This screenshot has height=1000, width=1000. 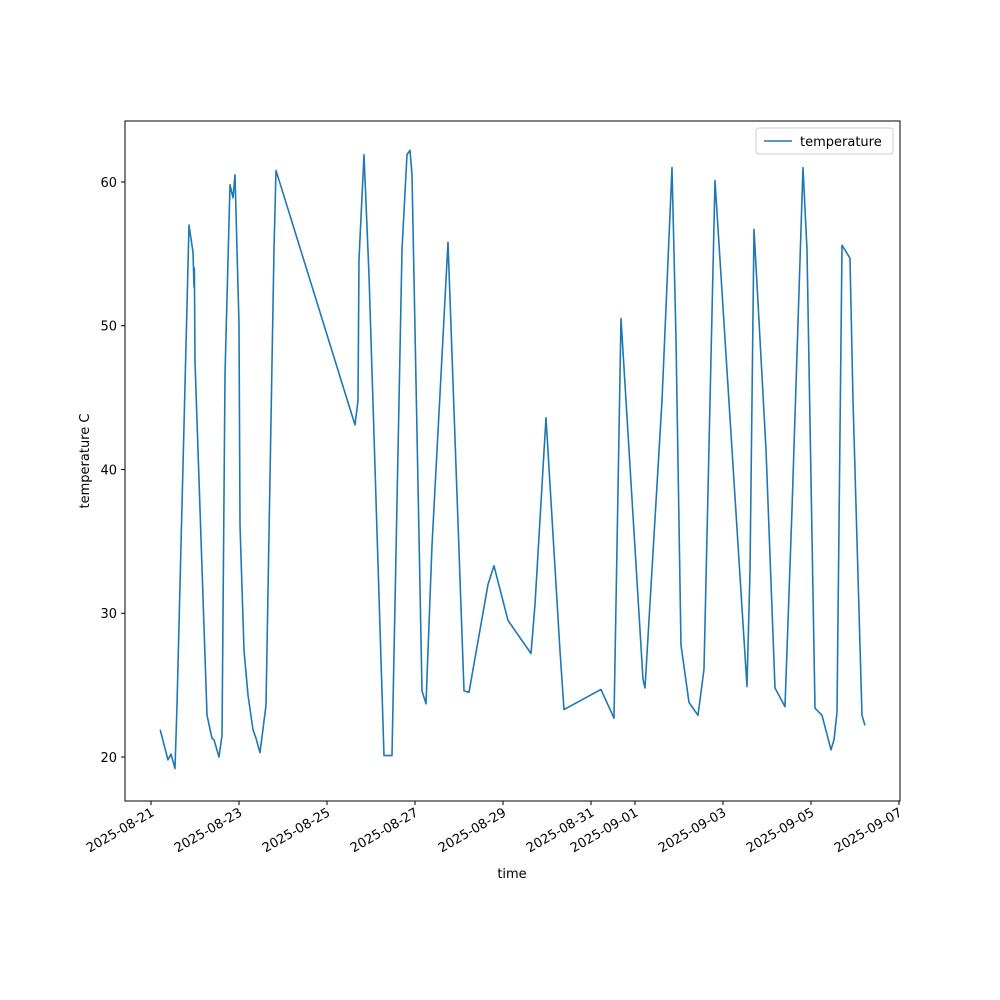 I want to click on x-tick-label: 2025-08-27, so click(x=384, y=830).